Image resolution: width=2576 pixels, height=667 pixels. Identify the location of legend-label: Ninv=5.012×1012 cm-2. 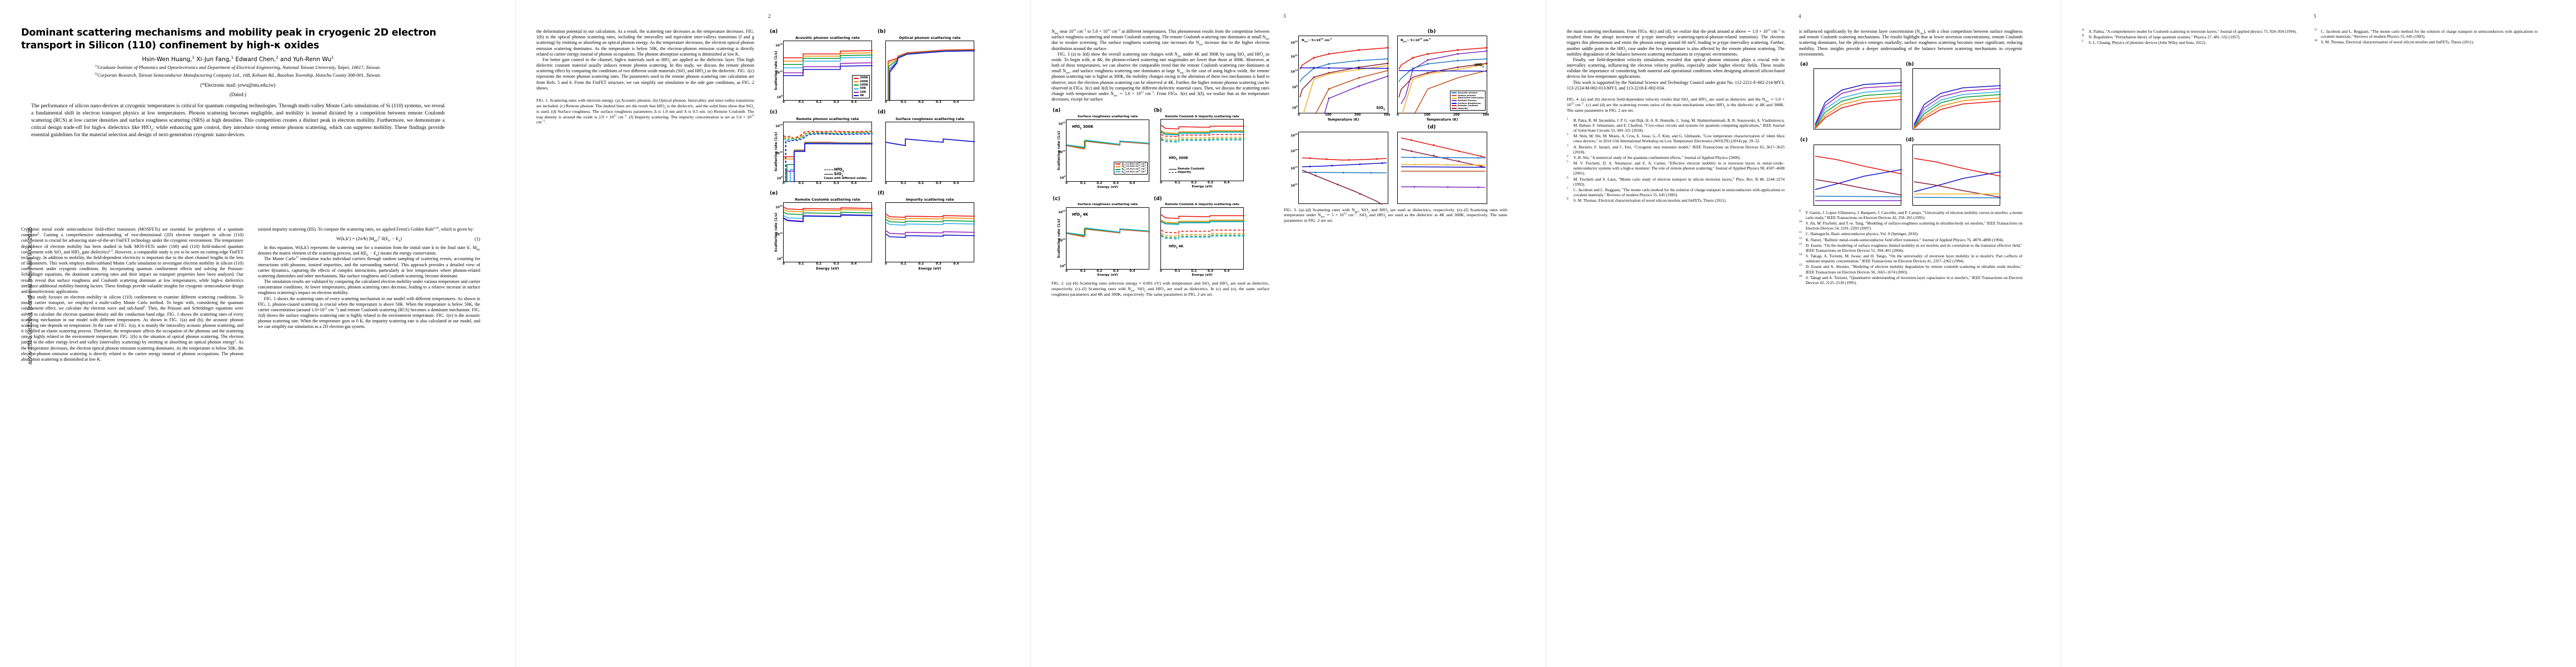
(1134, 169).